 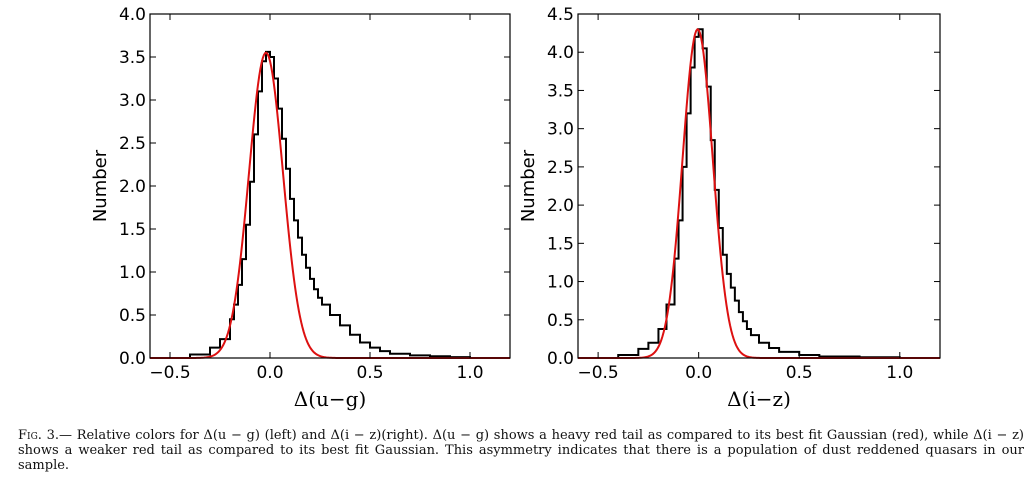 I want to click on right-xtick-label: 0.5, so click(x=799, y=373).